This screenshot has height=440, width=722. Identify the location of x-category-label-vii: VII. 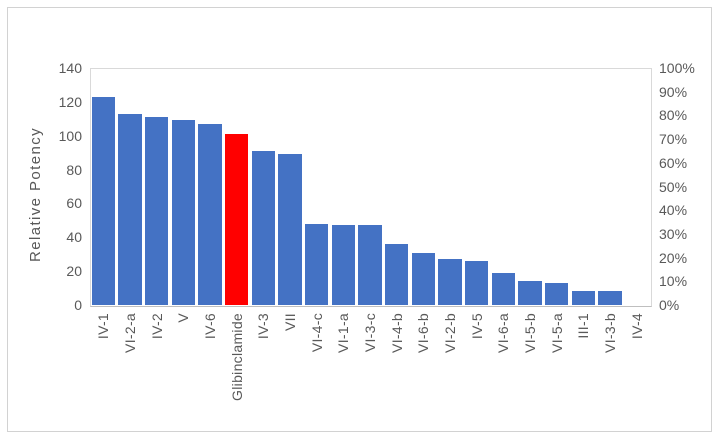
(290, 376).